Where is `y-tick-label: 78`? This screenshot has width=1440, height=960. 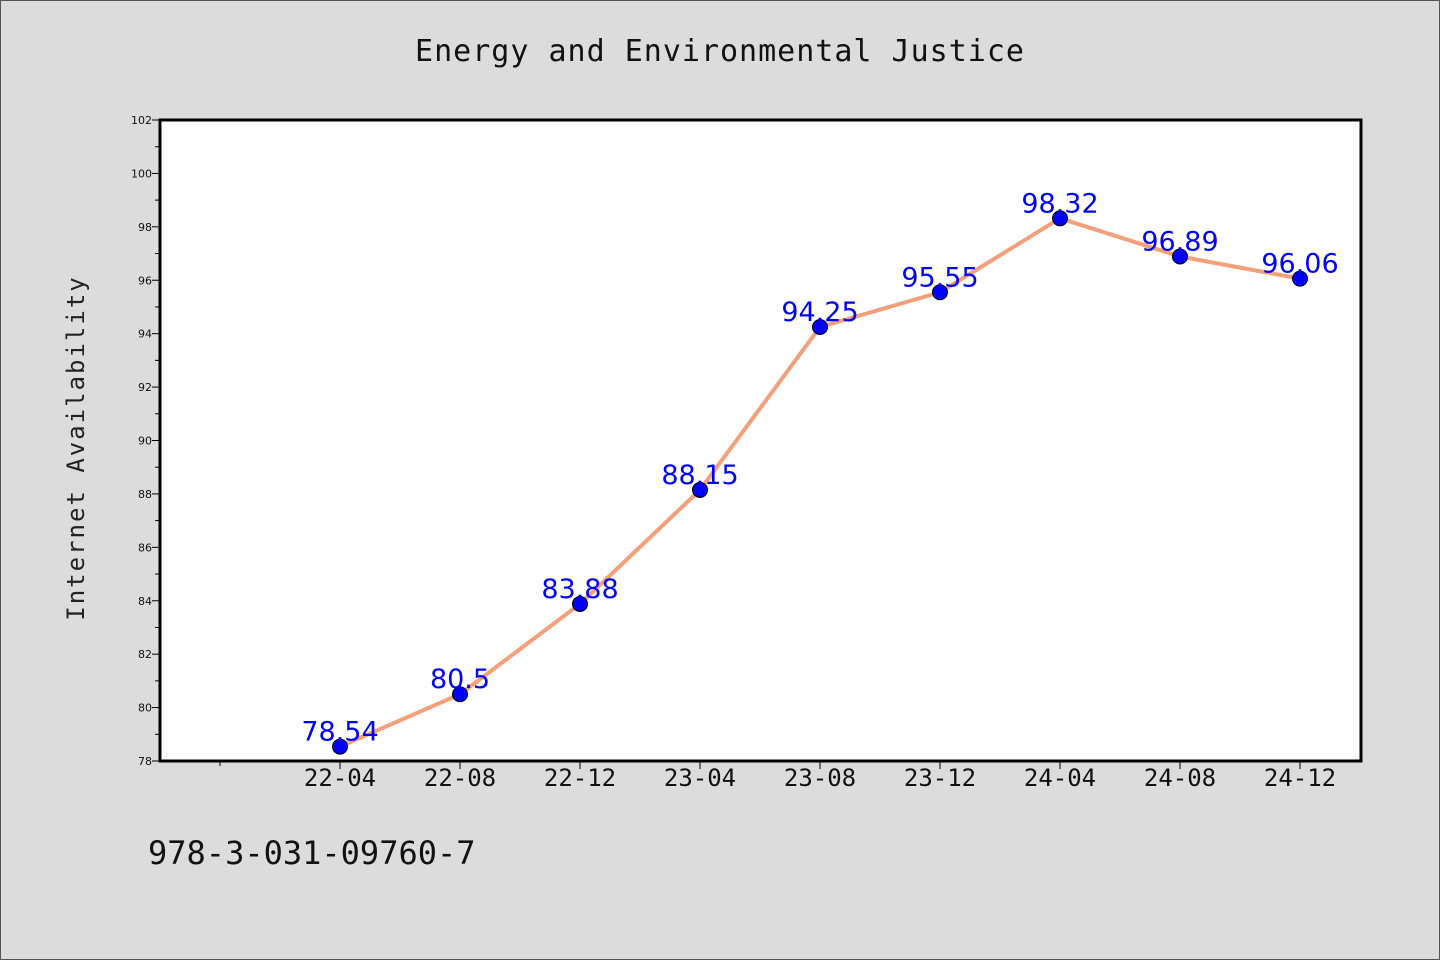 y-tick-label: 78 is located at coordinates (145, 761).